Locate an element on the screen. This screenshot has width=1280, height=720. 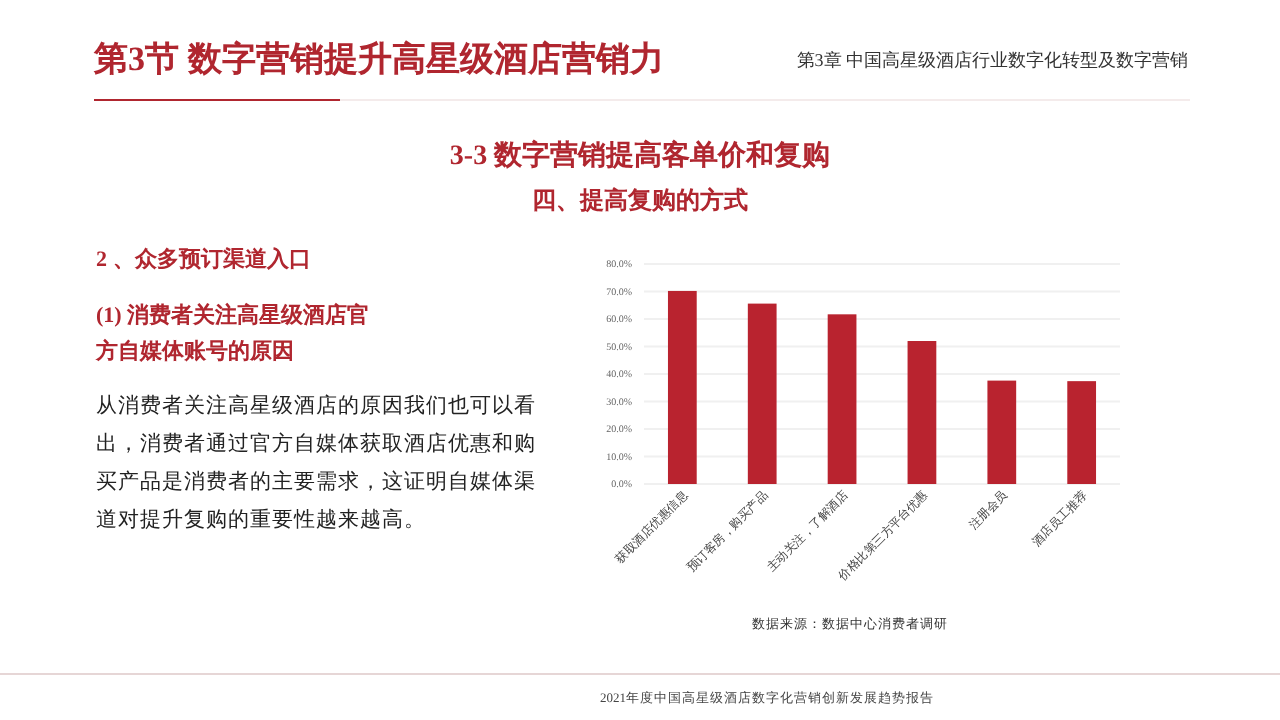
text: 第3章 中国高星级酒店行业数字化转型及数字营销 is located at coordinates (992, 60).